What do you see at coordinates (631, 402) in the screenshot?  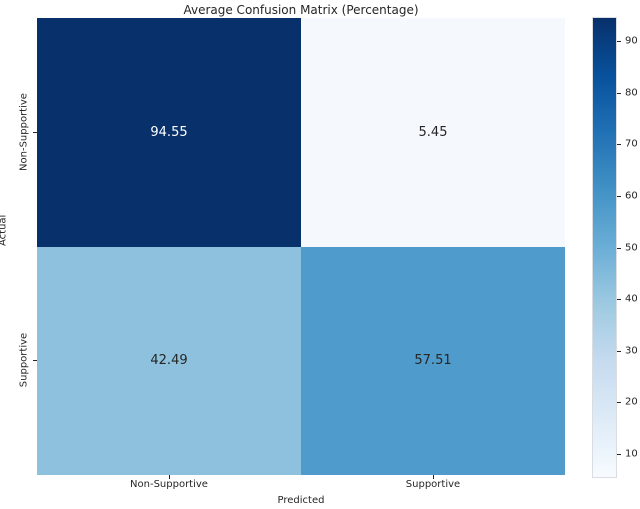 I see `colorbar-tick-label: 20` at bounding box center [631, 402].